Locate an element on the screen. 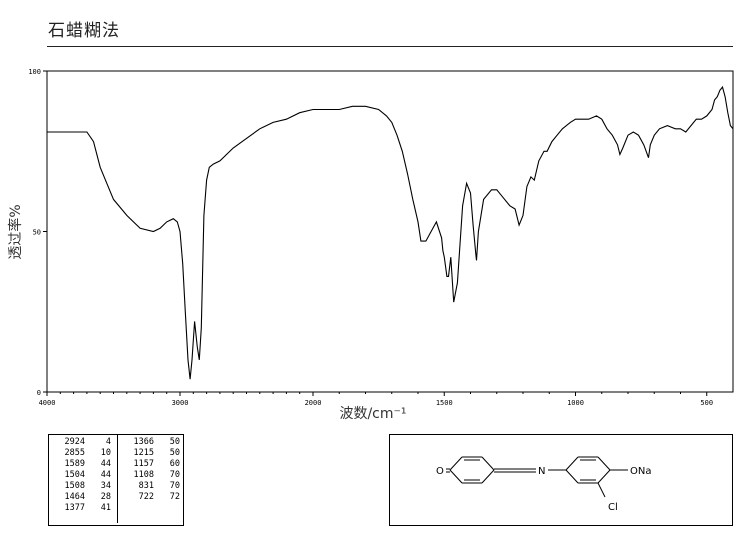 The width and height of the screenshot is (737, 539). phenyl-ring is located at coordinates (596, 477).